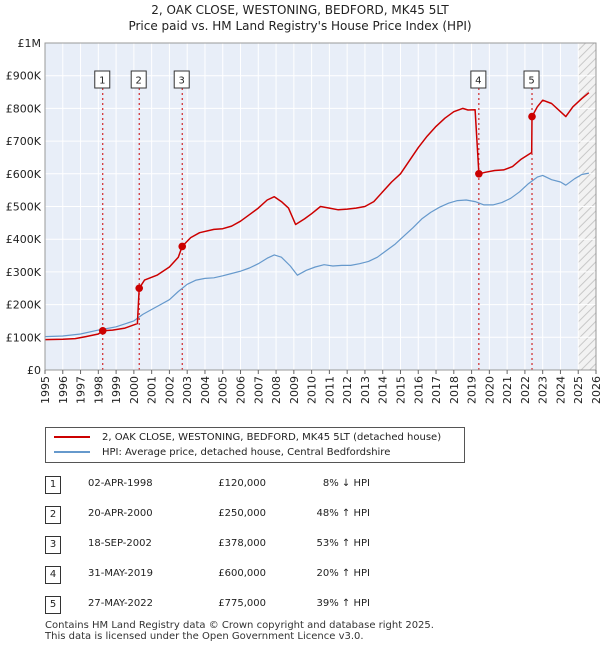  Describe the element at coordinates (343, 573) in the screenshot. I see `sale-hpi-diff: 20% ↑ HPI` at that location.